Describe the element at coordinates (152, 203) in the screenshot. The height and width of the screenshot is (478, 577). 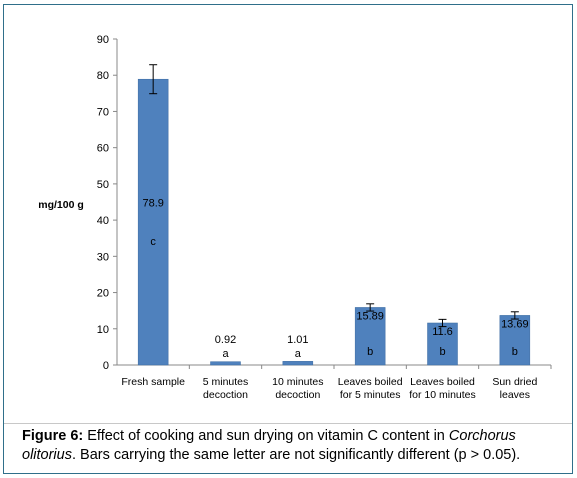
I see `data-label: 78.9` at that location.